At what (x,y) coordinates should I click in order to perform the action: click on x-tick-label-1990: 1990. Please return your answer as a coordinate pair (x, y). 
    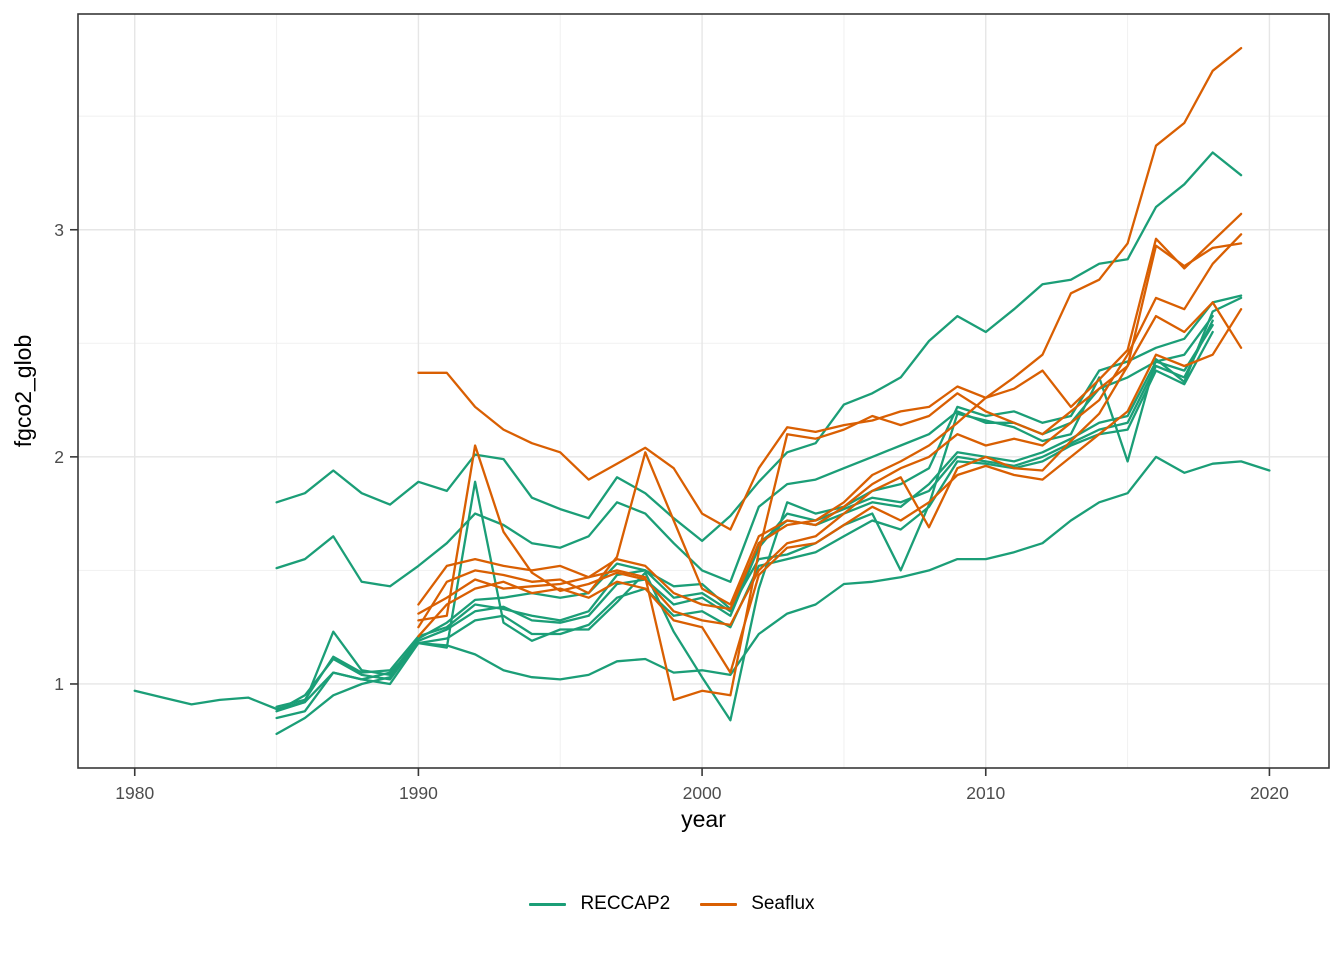
    Looking at the image, I should click on (418, 793).